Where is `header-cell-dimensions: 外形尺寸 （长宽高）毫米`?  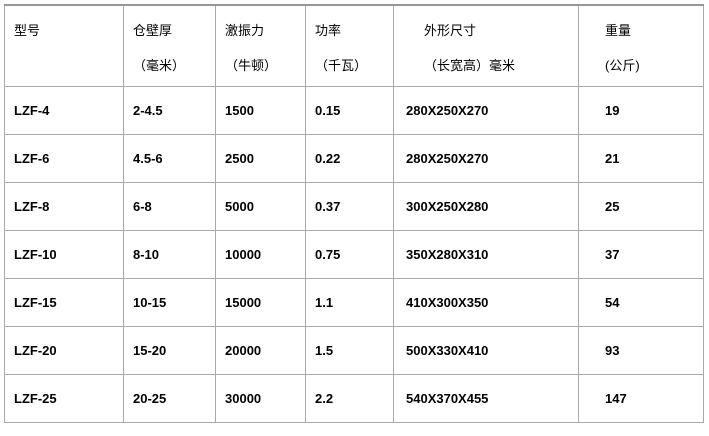
header-cell-dimensions: 外形尺寸 （长宽高）毫米 is located at coordinates (486, 45).